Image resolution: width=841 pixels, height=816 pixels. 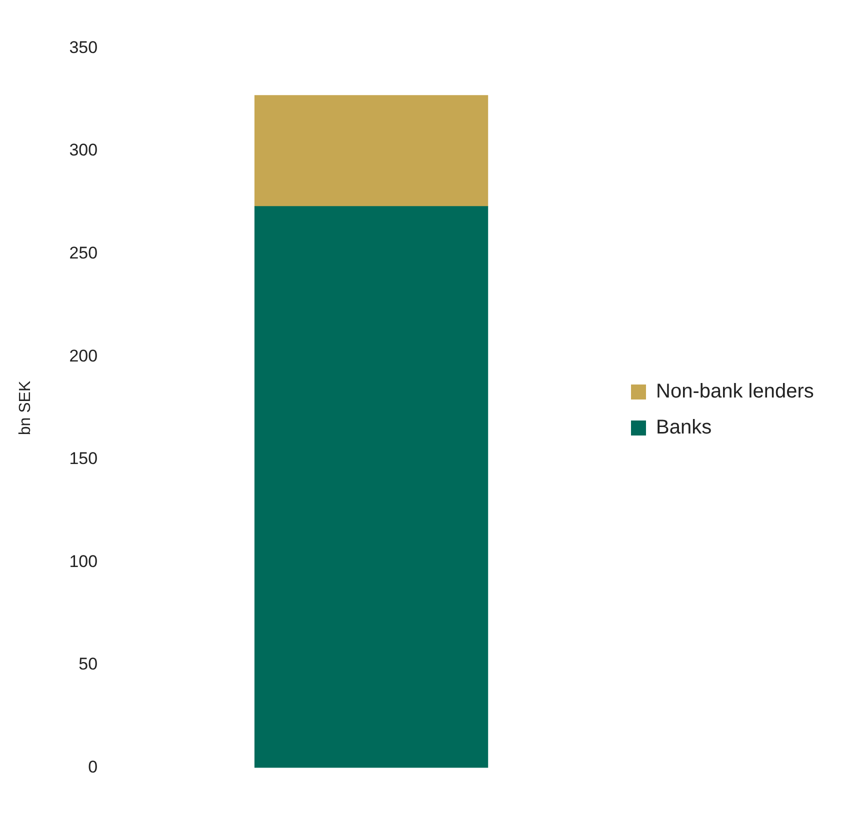 What do you see at coordinates (83, 47) in the screenshot?
I see `y-tick-label: 350` at bounding box center [83, 47].